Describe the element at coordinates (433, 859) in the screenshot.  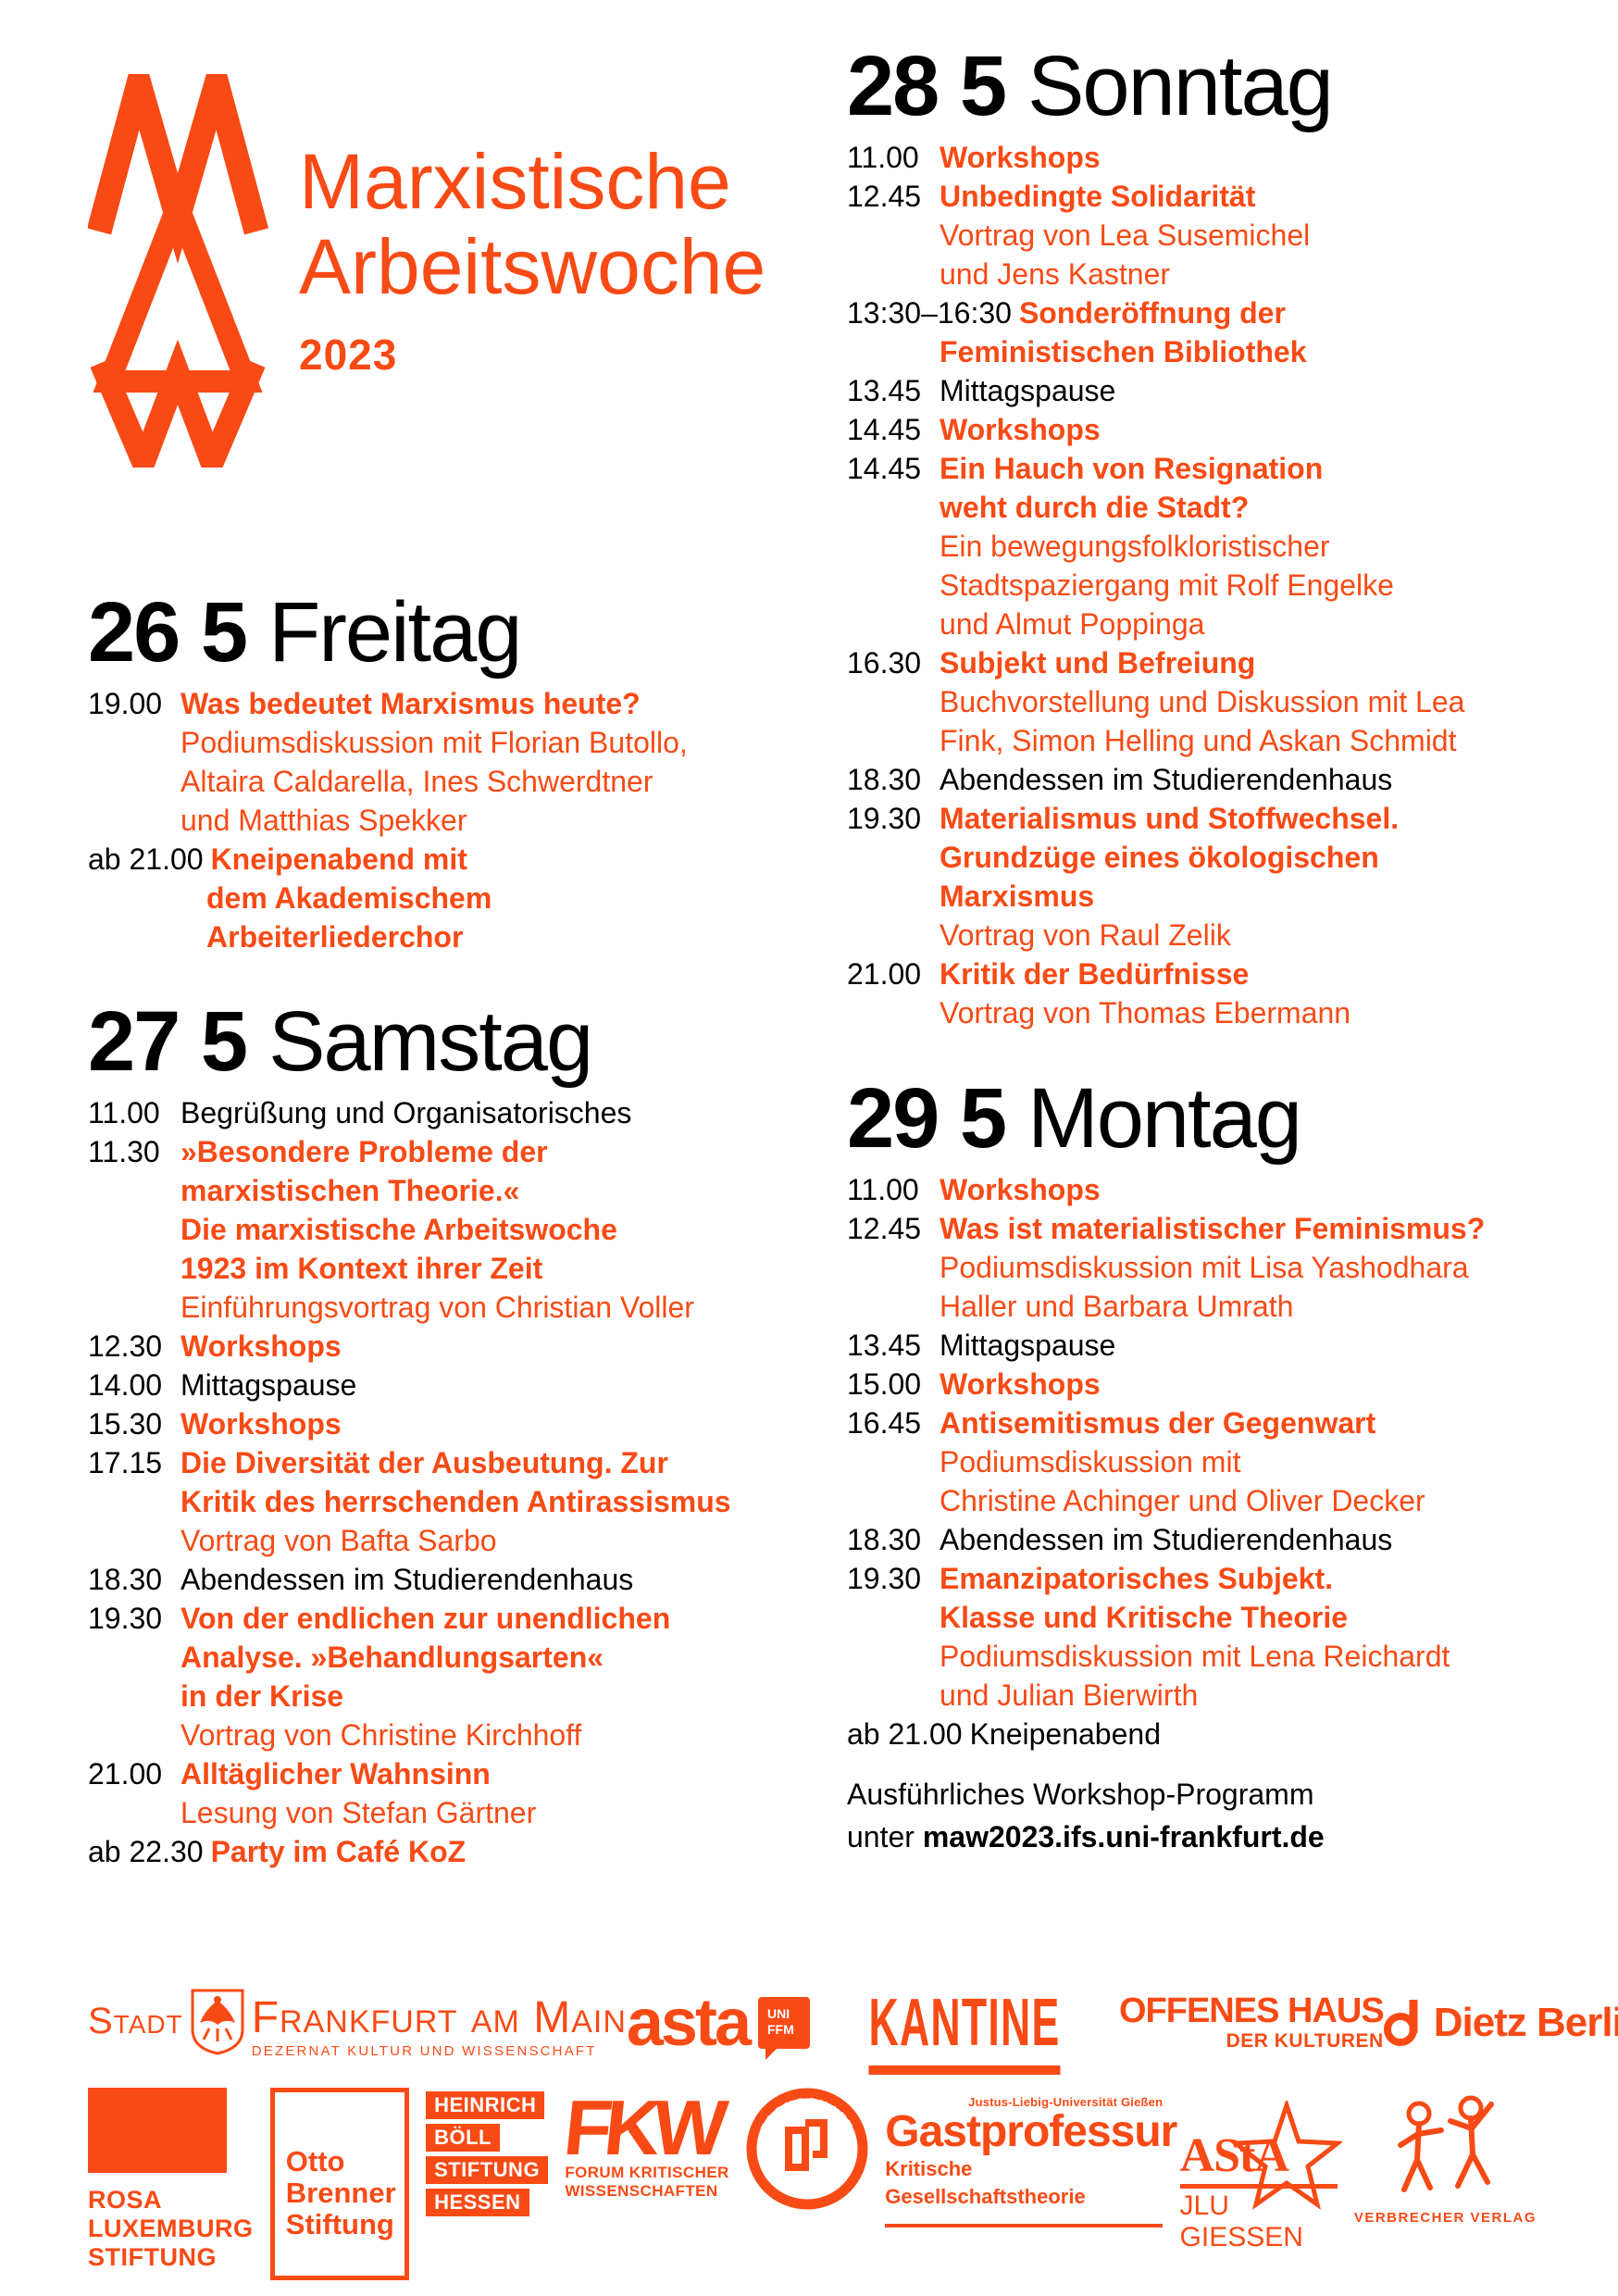
I see `entry-line: ab 21.00 Kneipenabend mit` at that location.